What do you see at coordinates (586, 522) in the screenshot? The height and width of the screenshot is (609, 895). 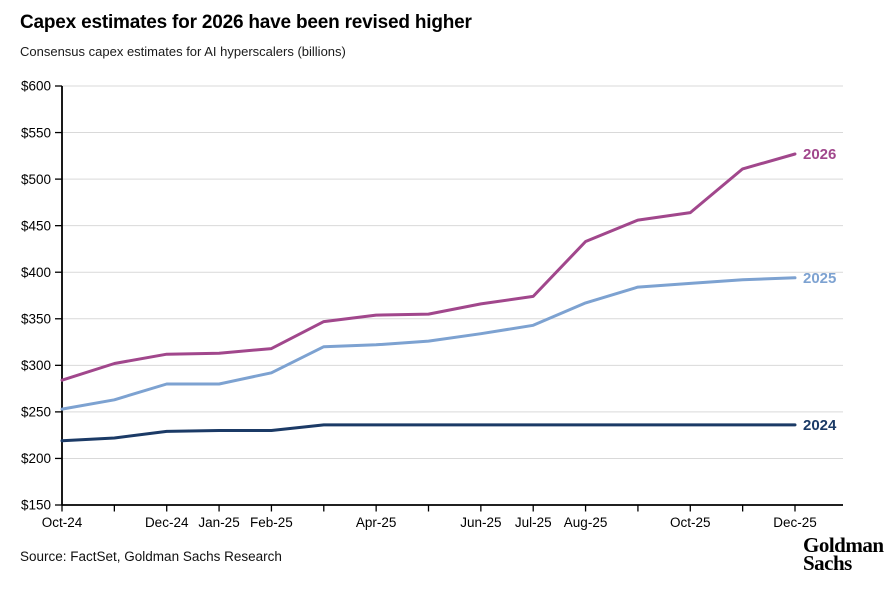 I see `x-tick-label-Aug-25: Aug-25` at bounding box center [586, 522].